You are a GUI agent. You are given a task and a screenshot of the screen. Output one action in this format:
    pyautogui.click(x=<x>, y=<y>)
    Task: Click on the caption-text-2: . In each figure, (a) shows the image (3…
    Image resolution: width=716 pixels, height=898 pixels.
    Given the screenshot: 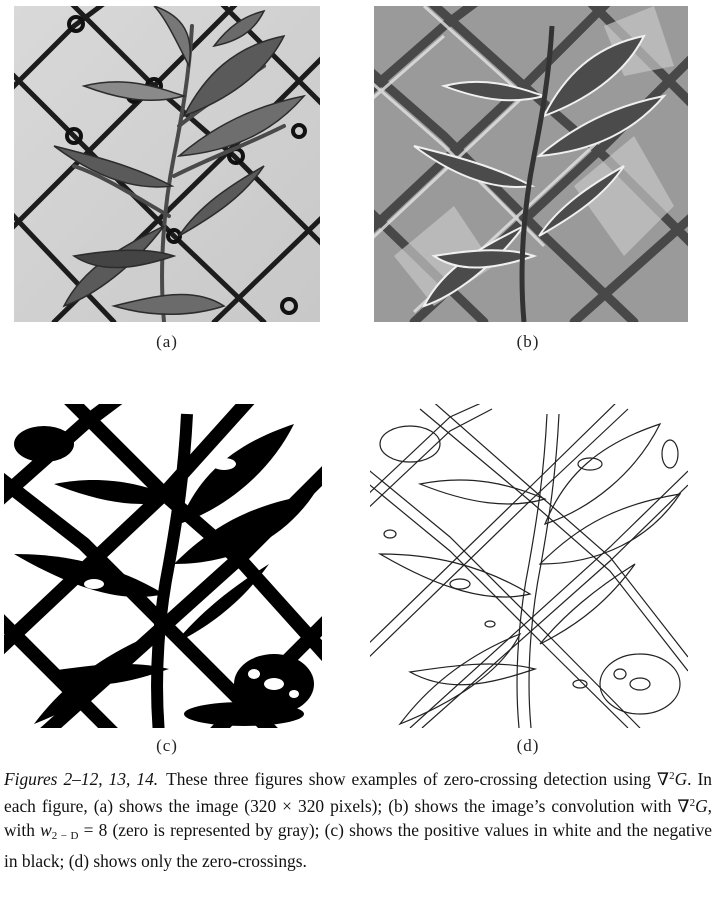 What is the action you would take?
    pyautogui.click(x=358, y=793)
    